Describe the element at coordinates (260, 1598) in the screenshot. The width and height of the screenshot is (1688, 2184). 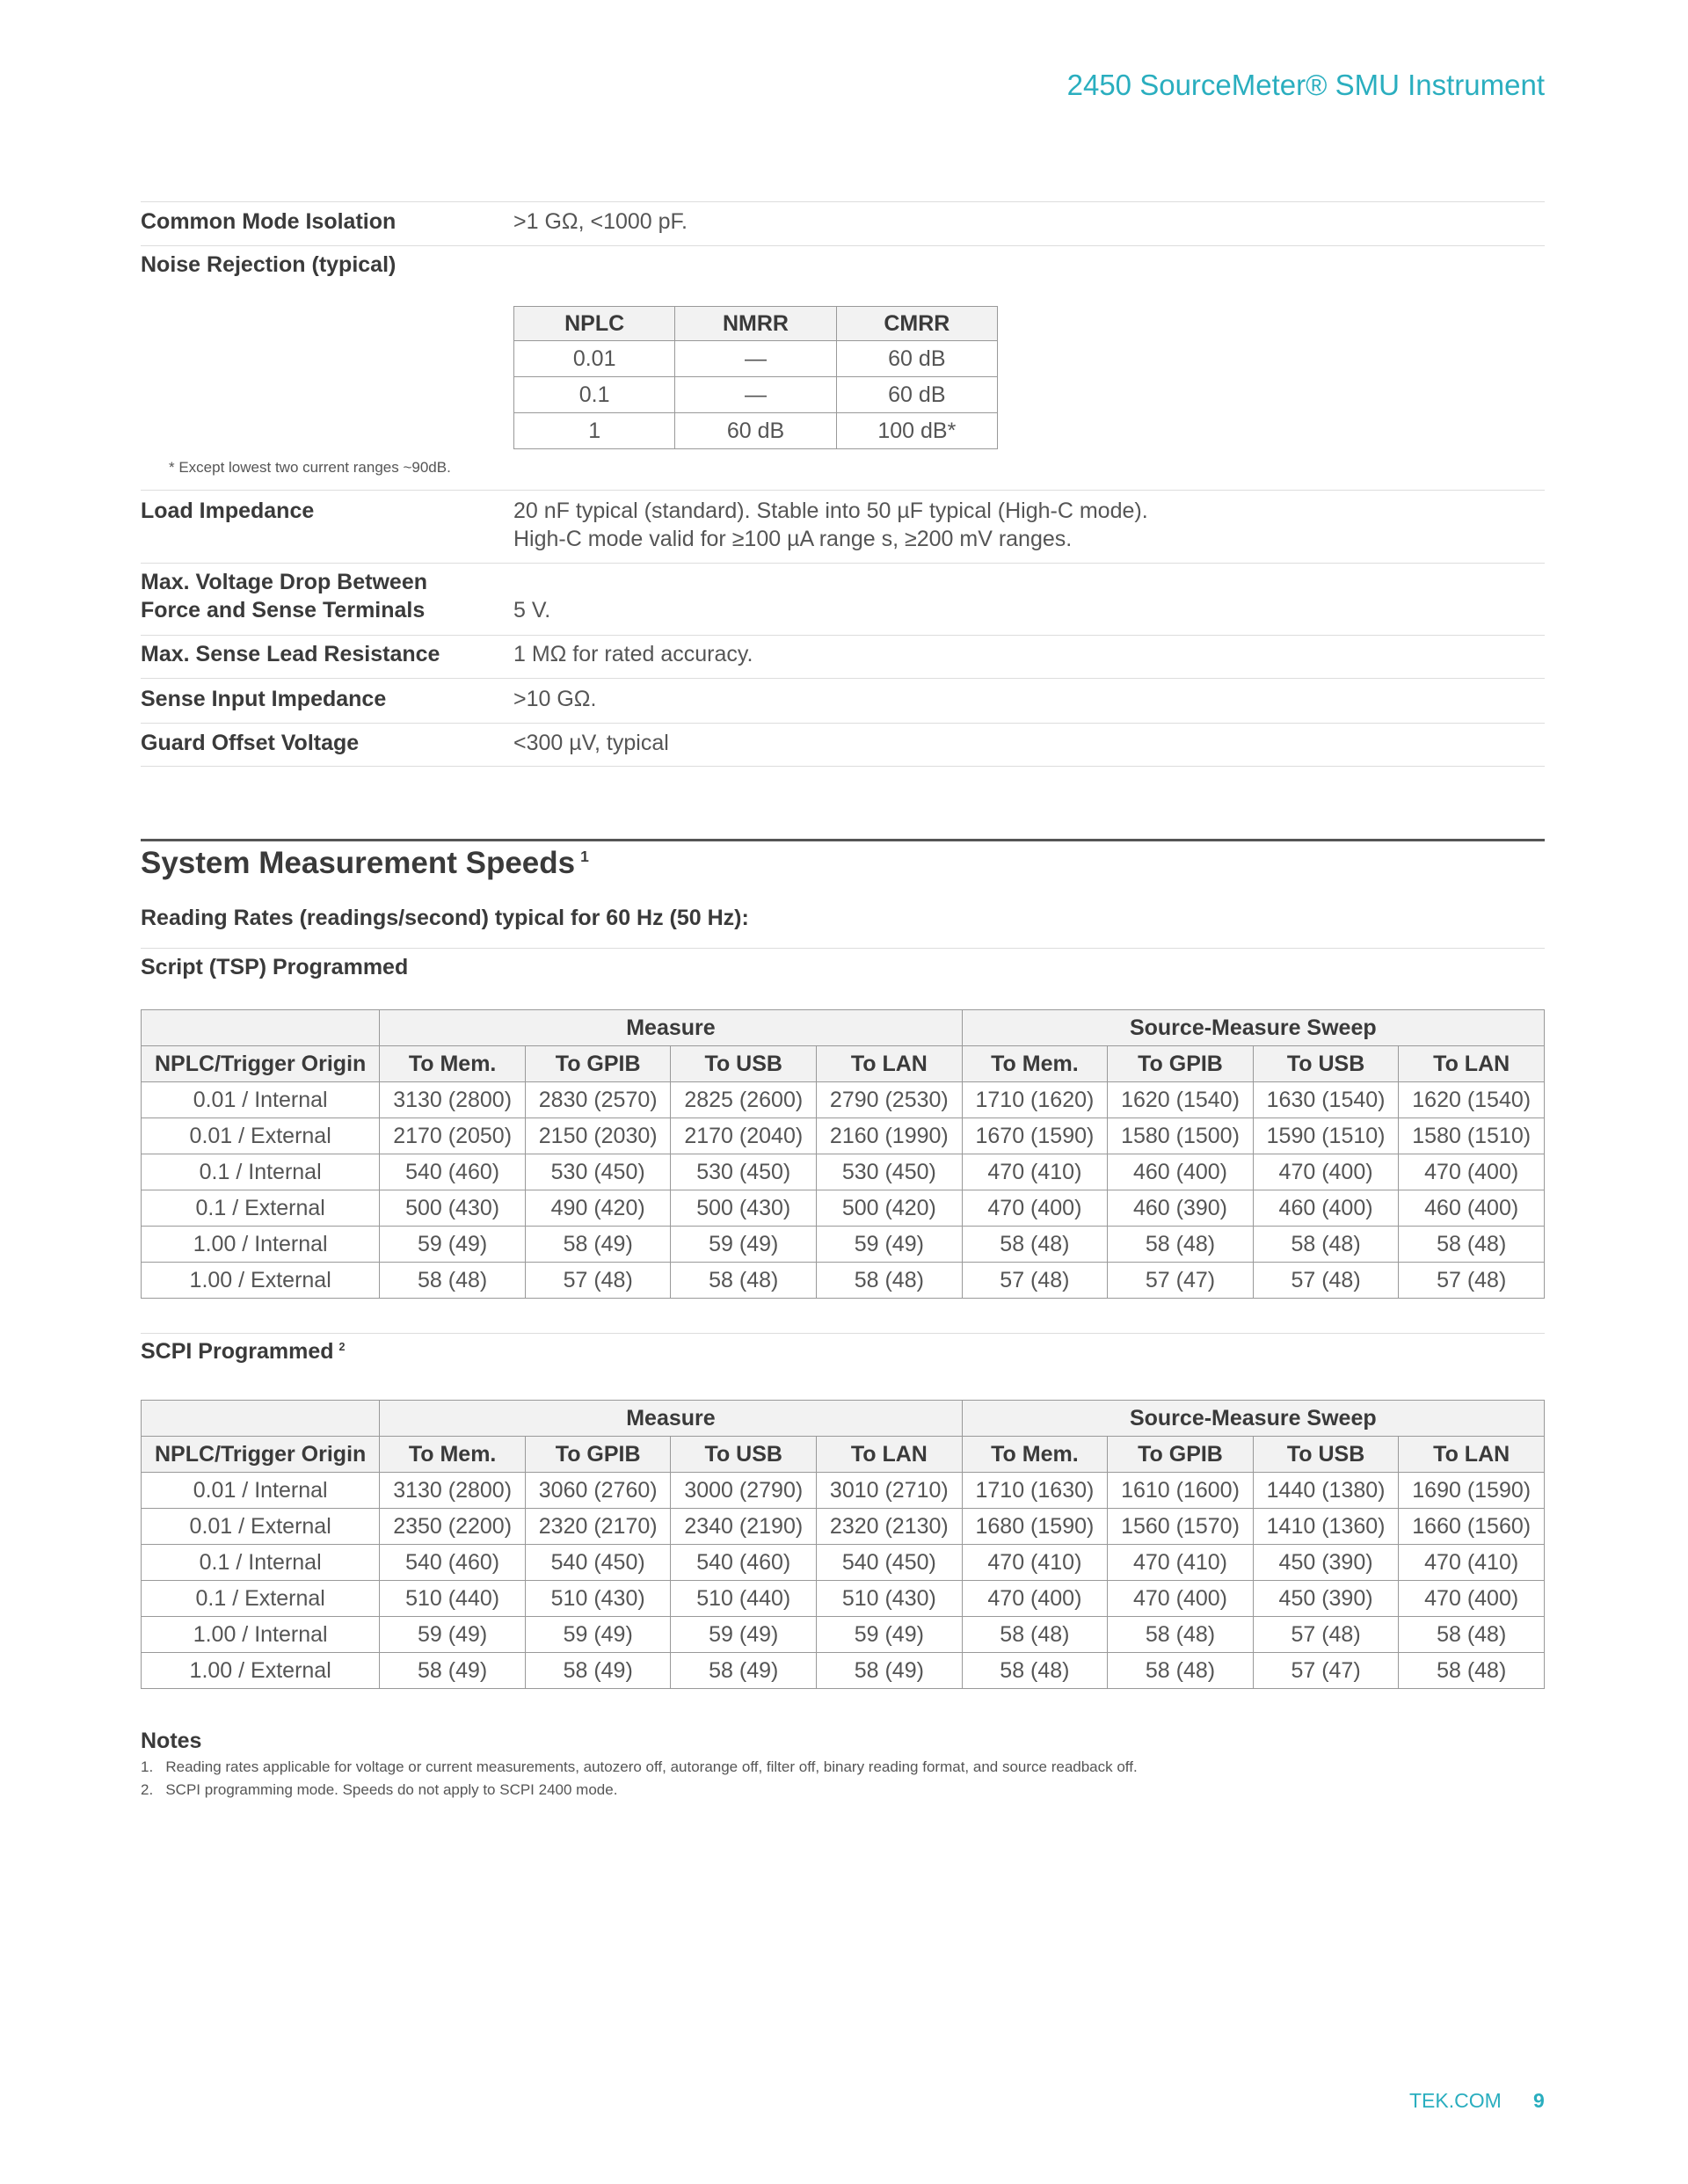
I see `table-cell: 0.1 / External` at that location.